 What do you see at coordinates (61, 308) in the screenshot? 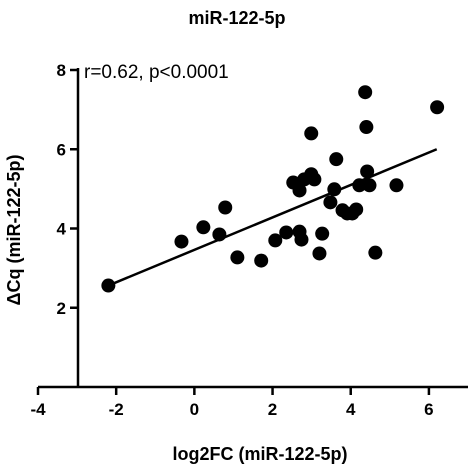
I see `y-tick-label: 2` at bounding box center [61, 308].